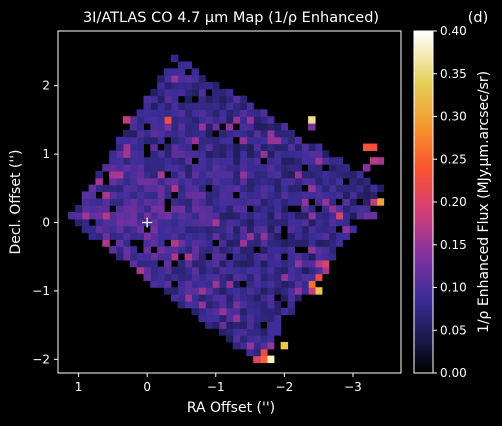 This screenshot has width=502, height=426. I want to click on colorbar-axis: 0.00 0.05 0.10 0.15 0.20 0.25 0.30 0.35 0.40, so click(450, 202).